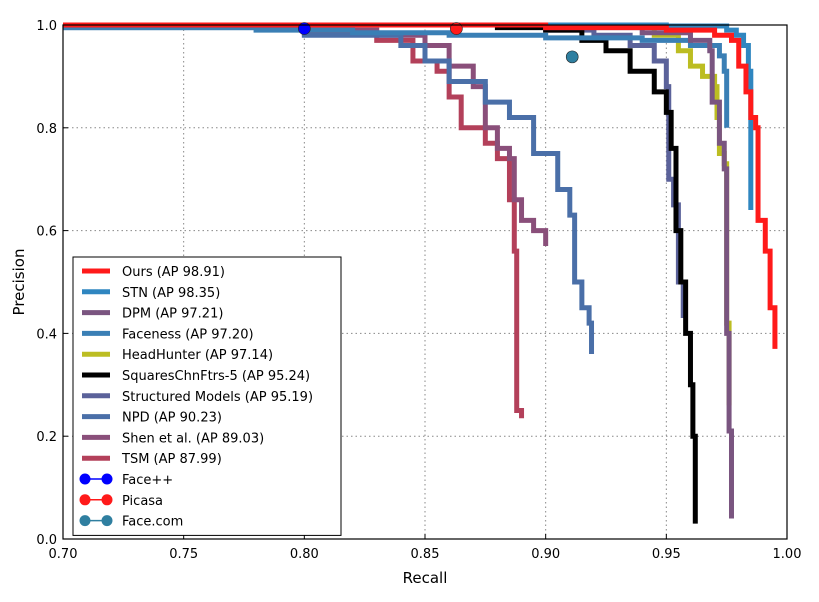 The width and height of the screenshot is (819, 602). Describe the element at coordinates (183, 554) in the screenshot. I see `x-tick-label: 0.75` at that location.